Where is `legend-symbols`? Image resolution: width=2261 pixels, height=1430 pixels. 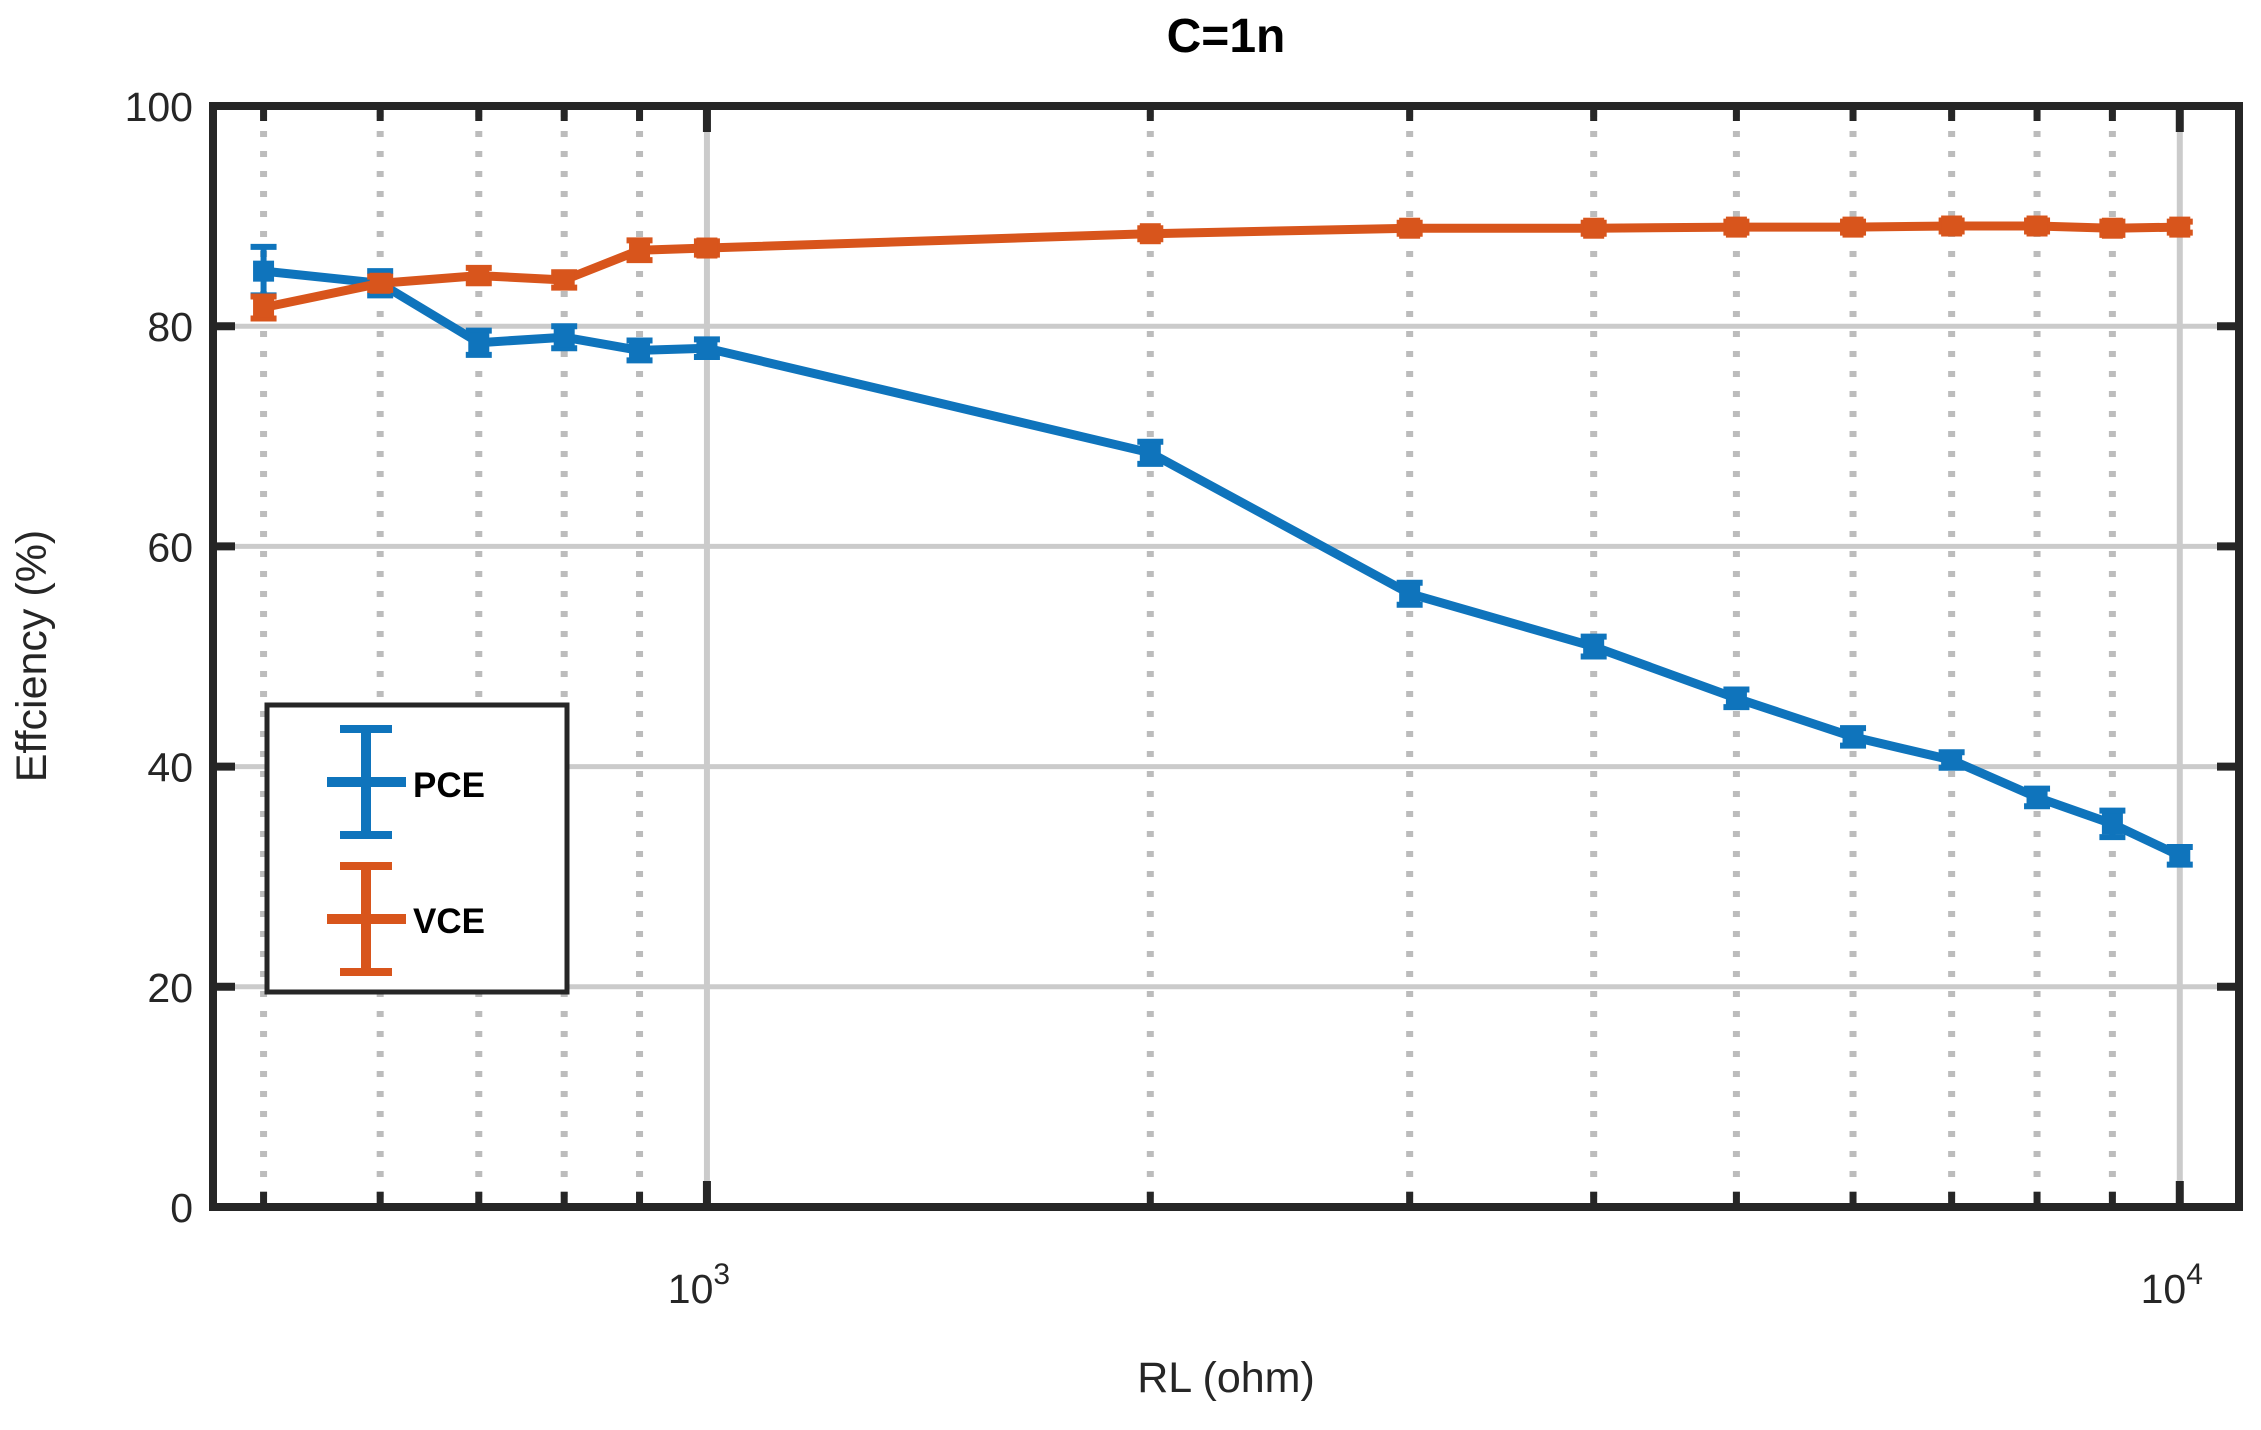
legend-symbols is located at coordinates (366, 850).